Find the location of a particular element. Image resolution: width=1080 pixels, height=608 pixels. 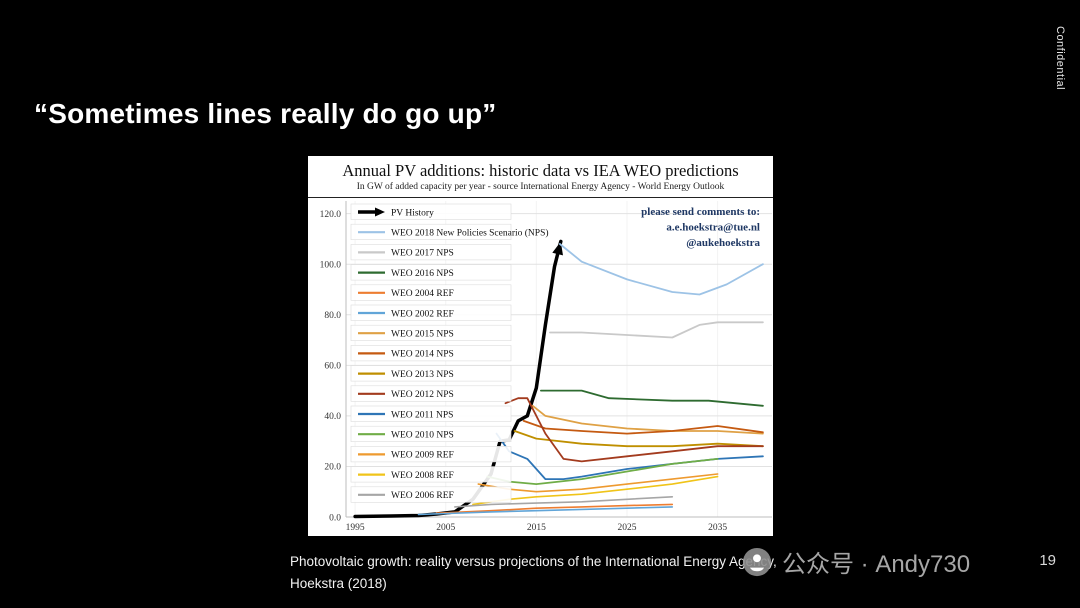

svg-text: WEO 2006 REF is located at coordinates (422, 496).